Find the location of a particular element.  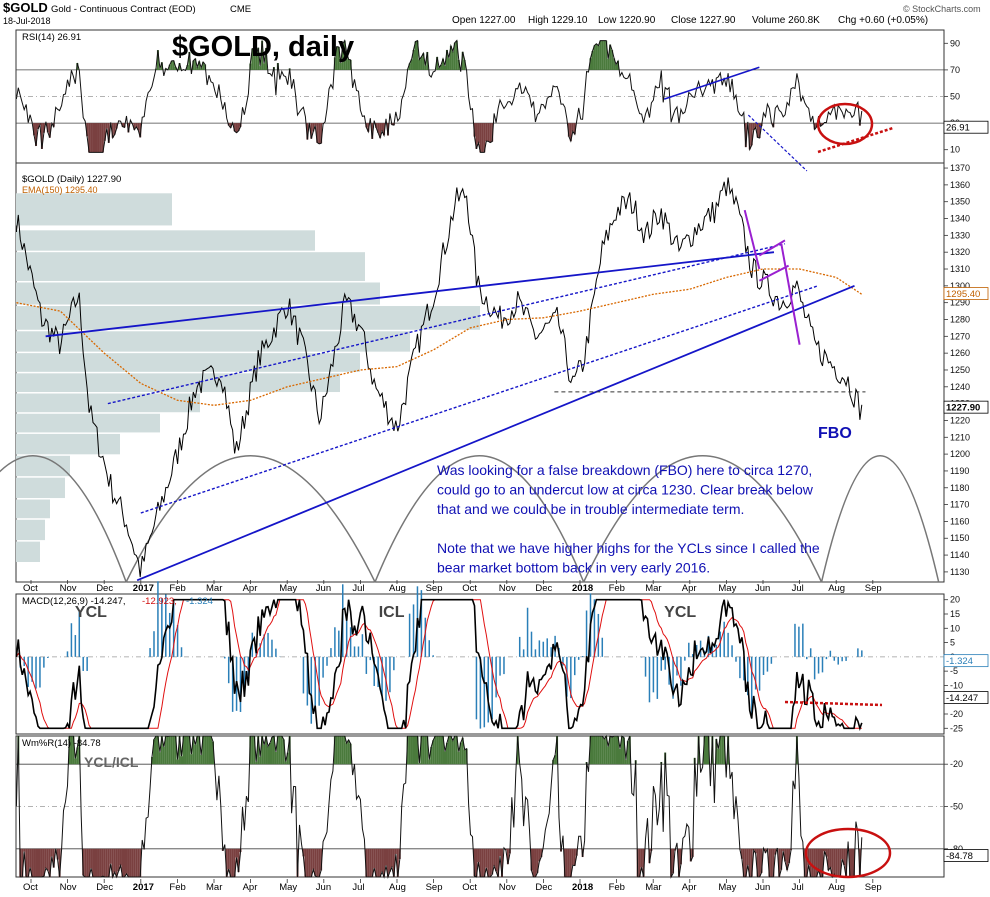

macd-tick-label: 10 is located at coordinates (955, 628).